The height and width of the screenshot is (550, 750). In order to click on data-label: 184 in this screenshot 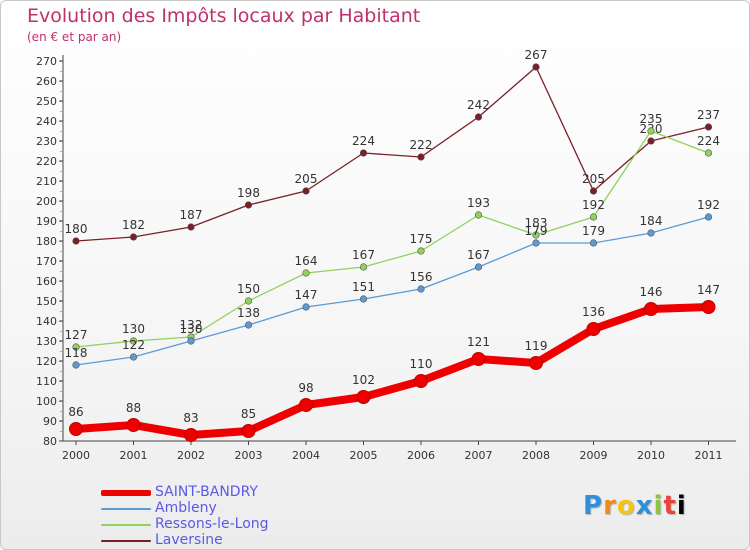, I will do `click(651, 221)`.